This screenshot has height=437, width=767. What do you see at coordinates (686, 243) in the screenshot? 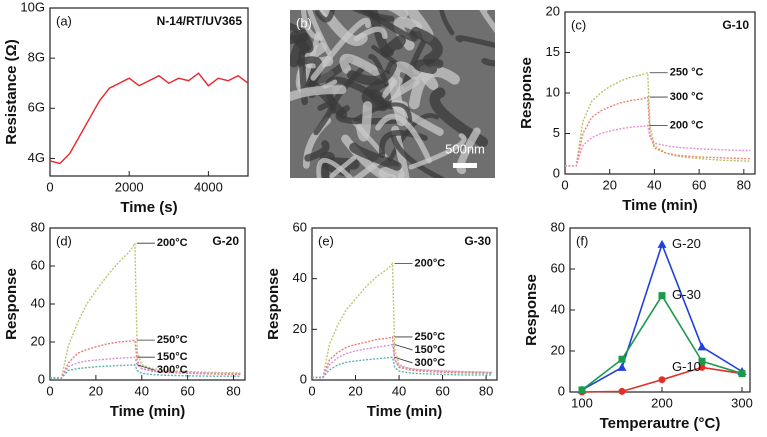
I see `series-label: G-20` at bounding box center [686, 243].